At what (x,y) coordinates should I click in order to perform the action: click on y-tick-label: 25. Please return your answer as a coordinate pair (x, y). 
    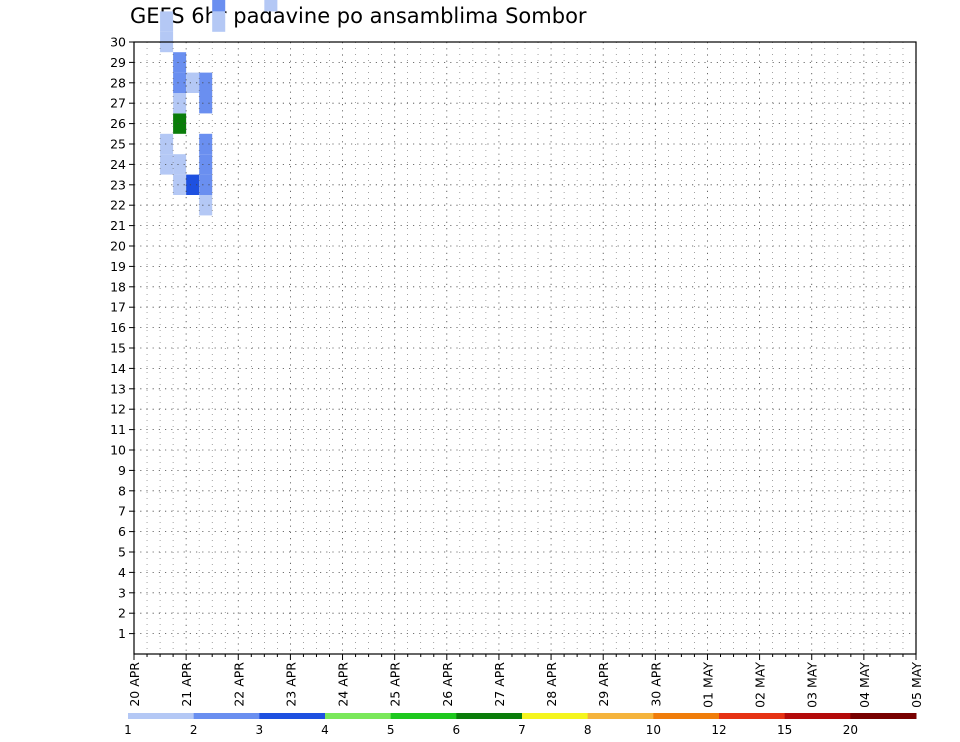
    Looking at the image, I should click on (118, 144).